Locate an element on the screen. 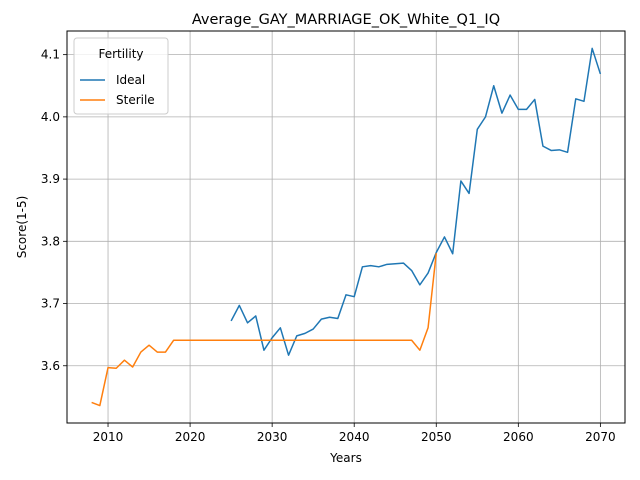  y-tick-label: 3.7 is located at coordinates (50, 304).